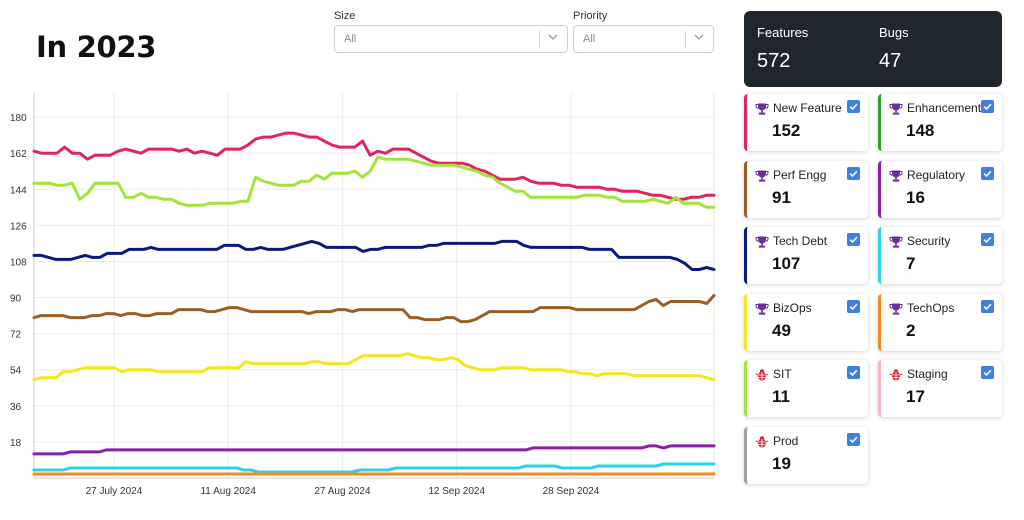 The width and height of the screenshot is (1024, 520). What do you see at coordinates (806, 255) in the screenshot?
I see `series-card: Tech Debt 107` at bounding box center [806, 255].